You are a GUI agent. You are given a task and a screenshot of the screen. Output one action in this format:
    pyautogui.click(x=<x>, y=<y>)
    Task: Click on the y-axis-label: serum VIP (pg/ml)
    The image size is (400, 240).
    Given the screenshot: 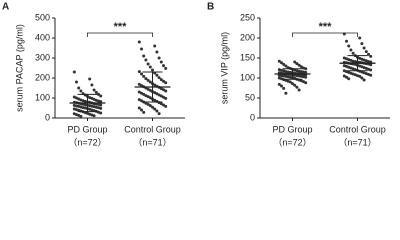 What is the action you would take?
    pyautogui.click(x=224, y=68)
    